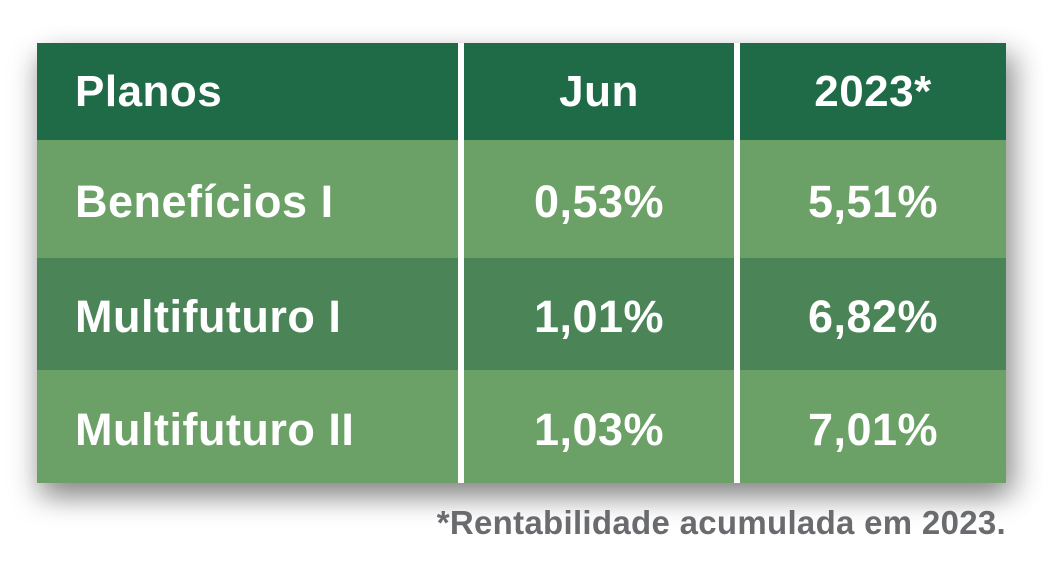  What do you see at coordinates (599, 314) in the screenshot?
I see `row-multifuturo-1-jun-value: 1,01%` at bounding box center [599, 314].